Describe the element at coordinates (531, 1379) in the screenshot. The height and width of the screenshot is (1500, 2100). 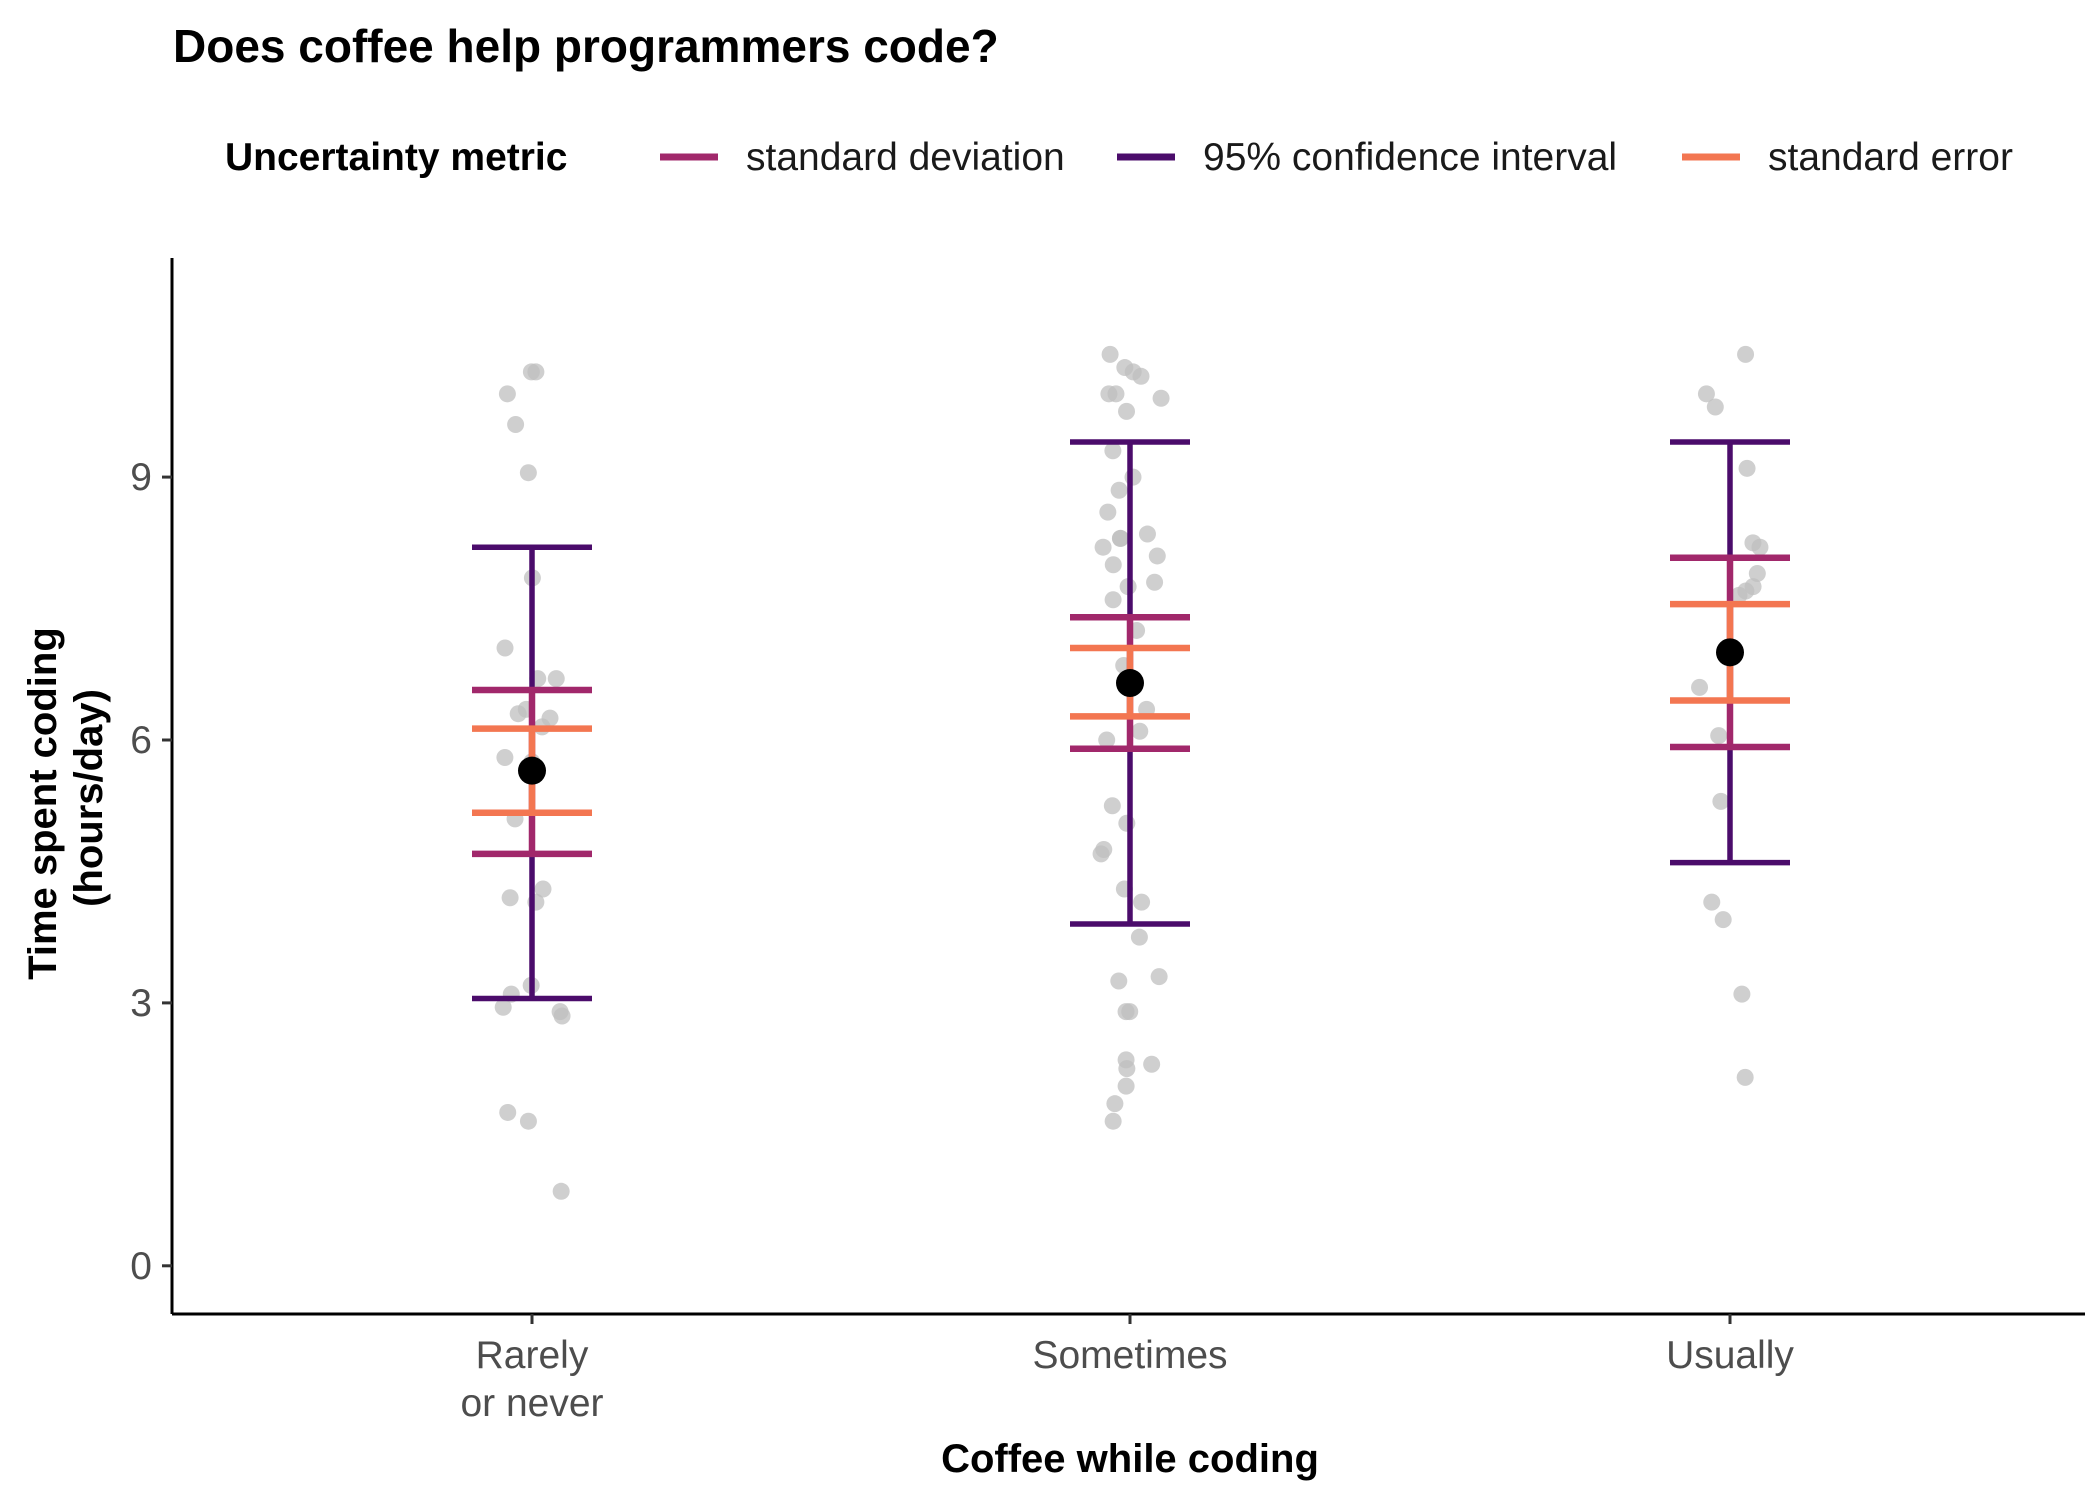
I see `x-tick-label: Rarely or never` at that location.